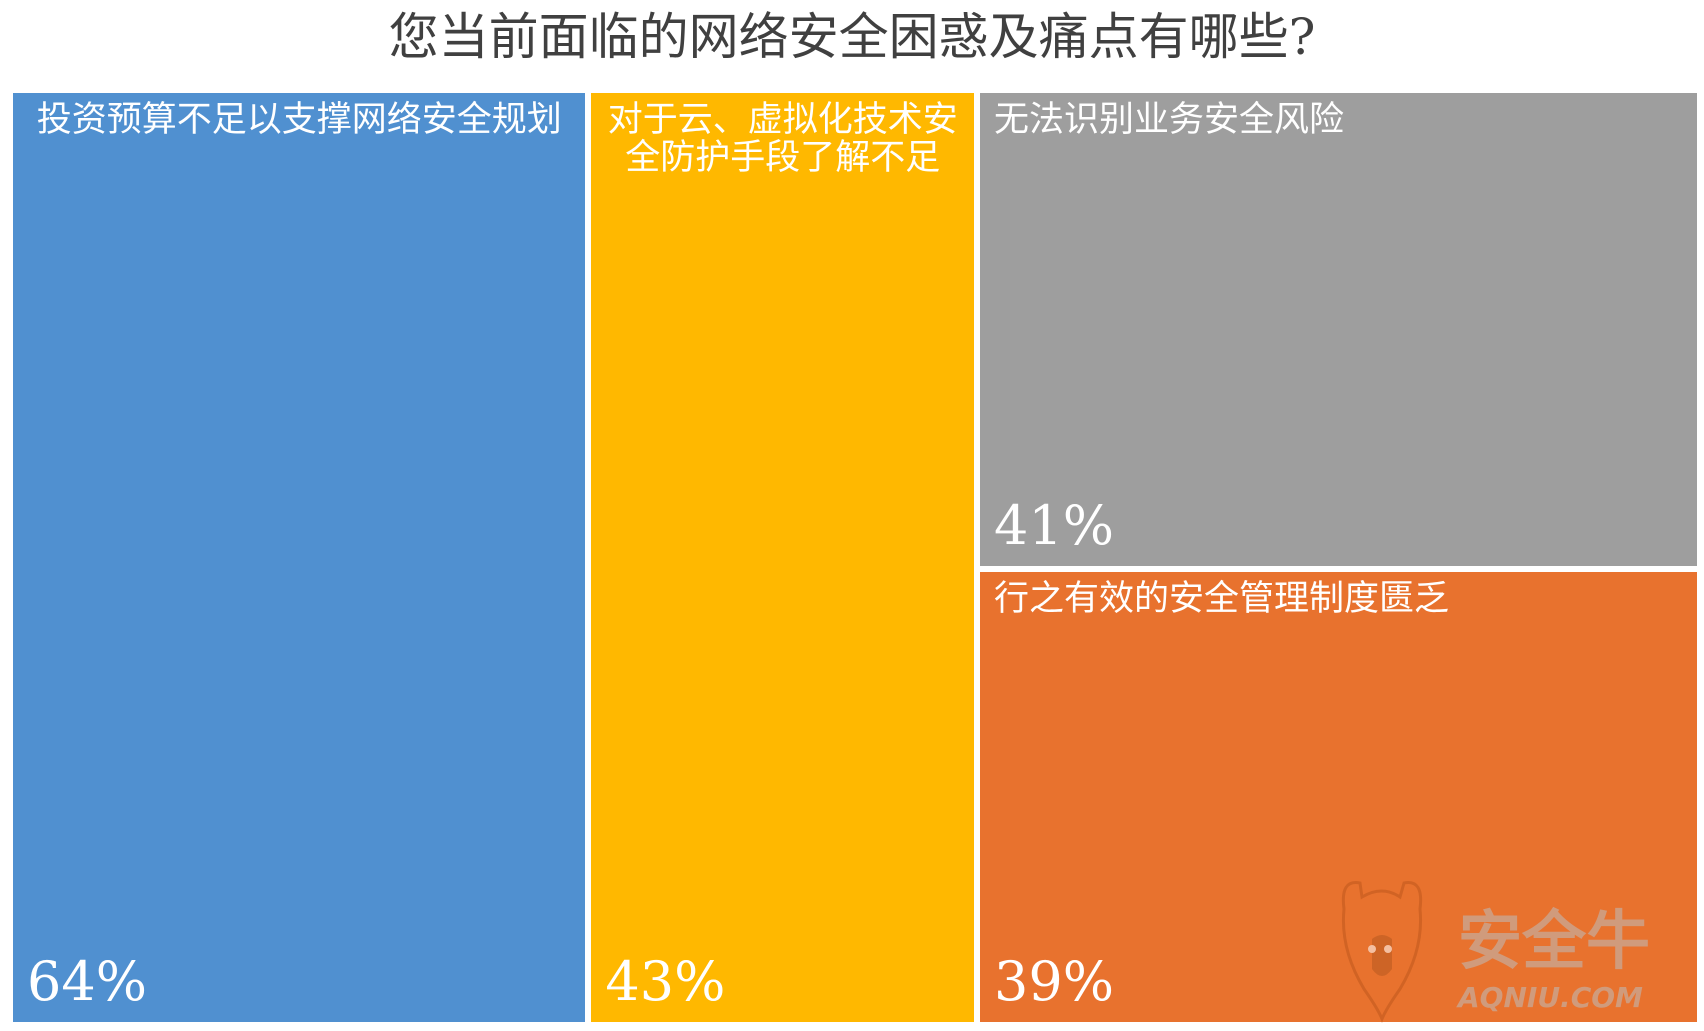 This screenshot has height=1031, width=1704. Describe the element at coordinates (1549, 997) in the screenshot. I see `watermark-brand-url: AQNIU.COM` at that location.